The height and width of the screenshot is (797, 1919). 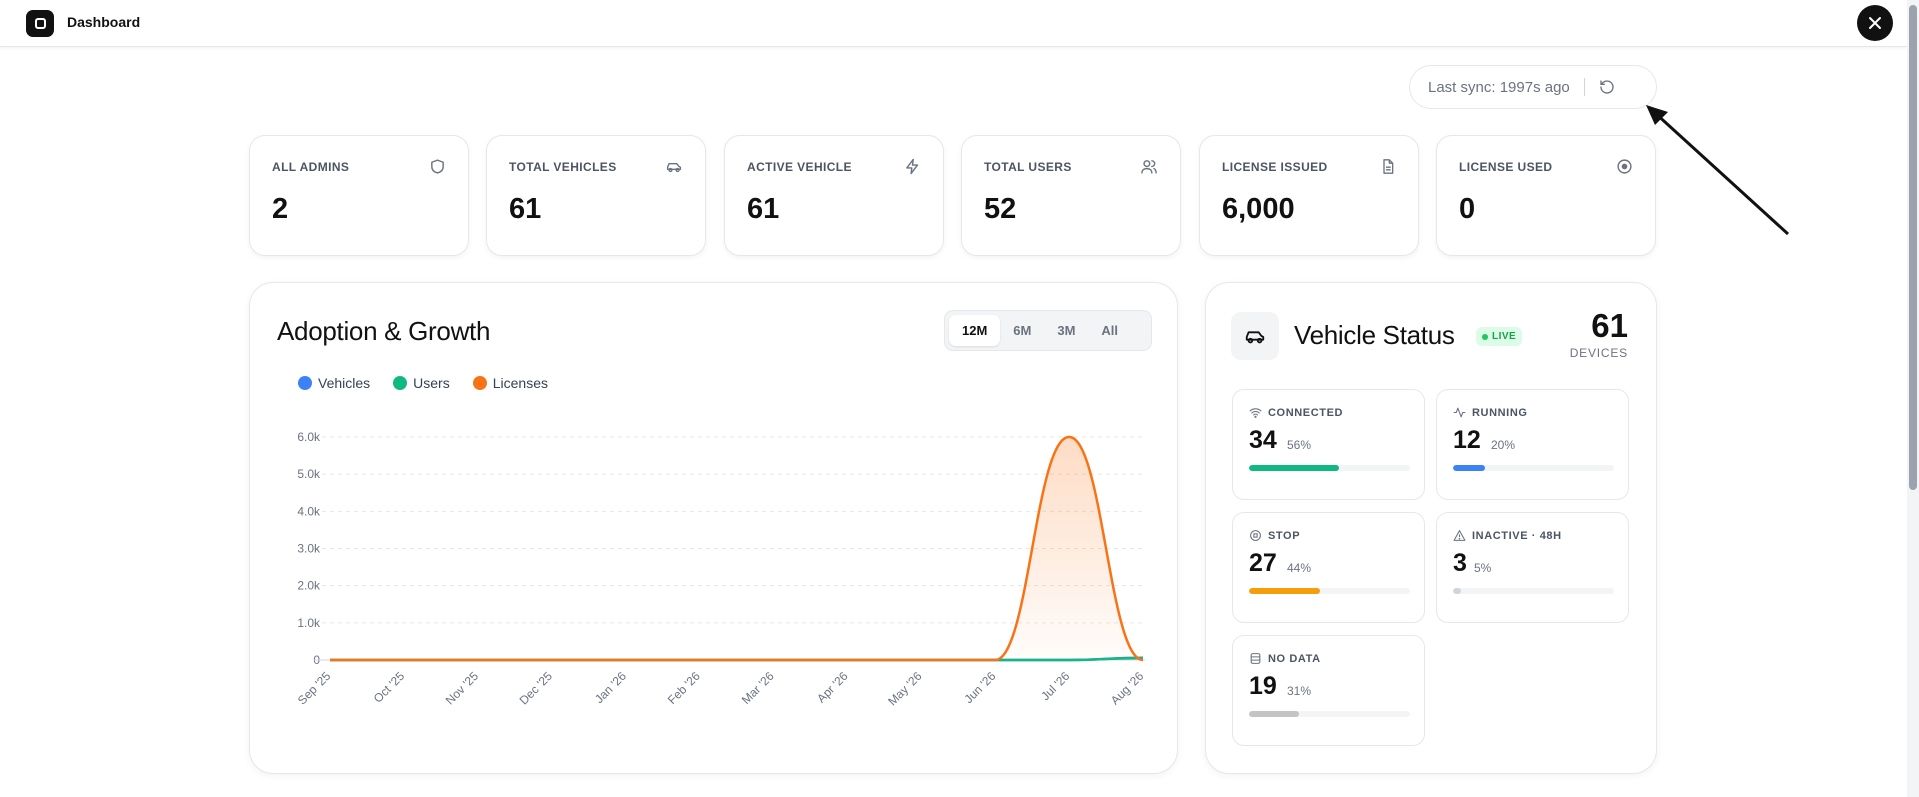 I want to click on stat-value: 0, so click(x=1467, y=209).